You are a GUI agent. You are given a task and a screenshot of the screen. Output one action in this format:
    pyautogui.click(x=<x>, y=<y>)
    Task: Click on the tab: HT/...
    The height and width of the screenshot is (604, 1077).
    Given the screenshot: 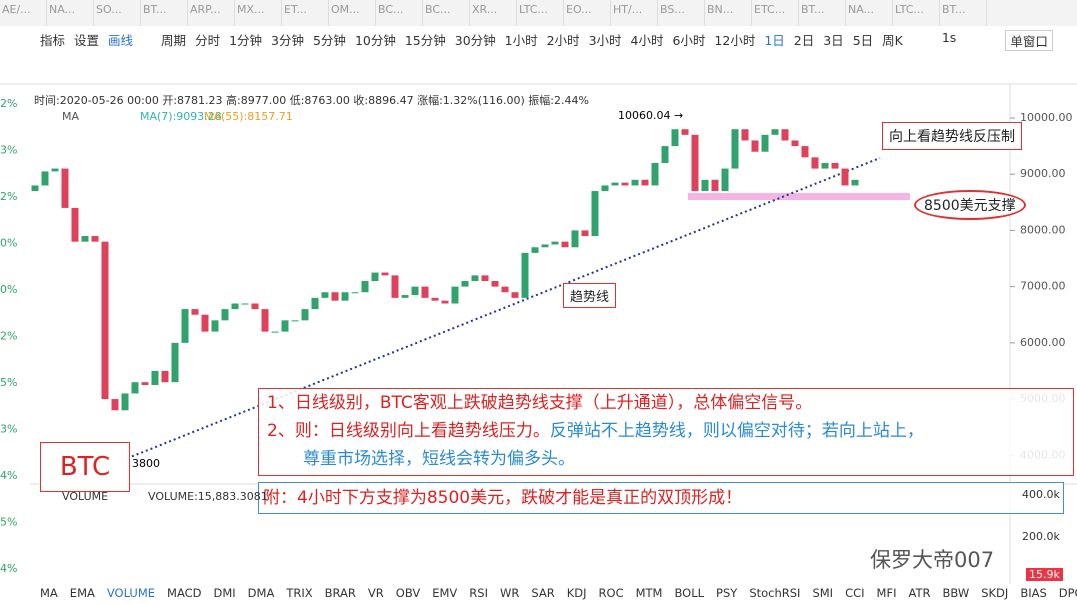 What is the action you would take?
    pyautogui.click(x=634, y=13)
    